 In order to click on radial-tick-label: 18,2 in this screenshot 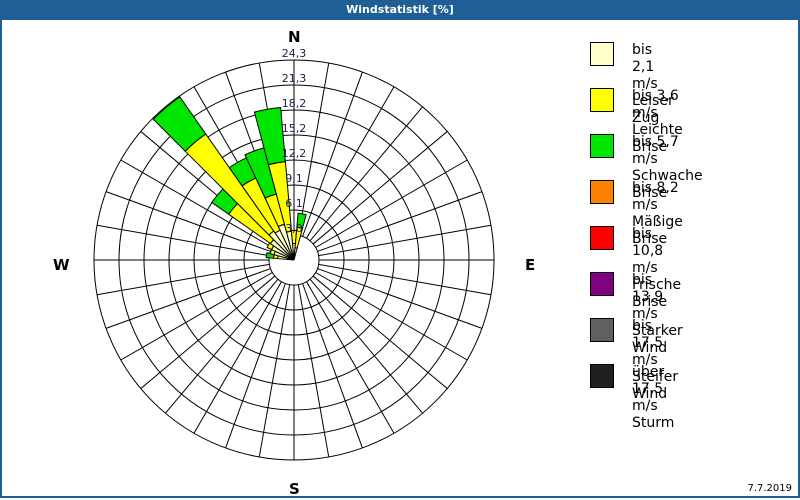, I will do `click(294, 103)`.